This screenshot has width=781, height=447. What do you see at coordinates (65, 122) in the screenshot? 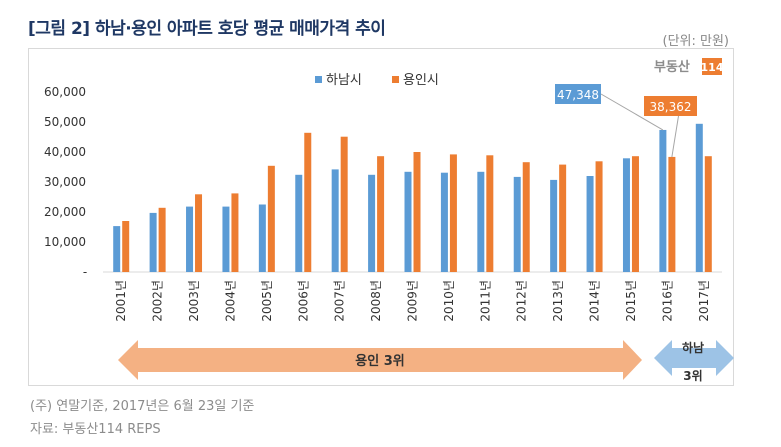
I see `y-tick-label: 50,000` at bounding box center [65, 122].